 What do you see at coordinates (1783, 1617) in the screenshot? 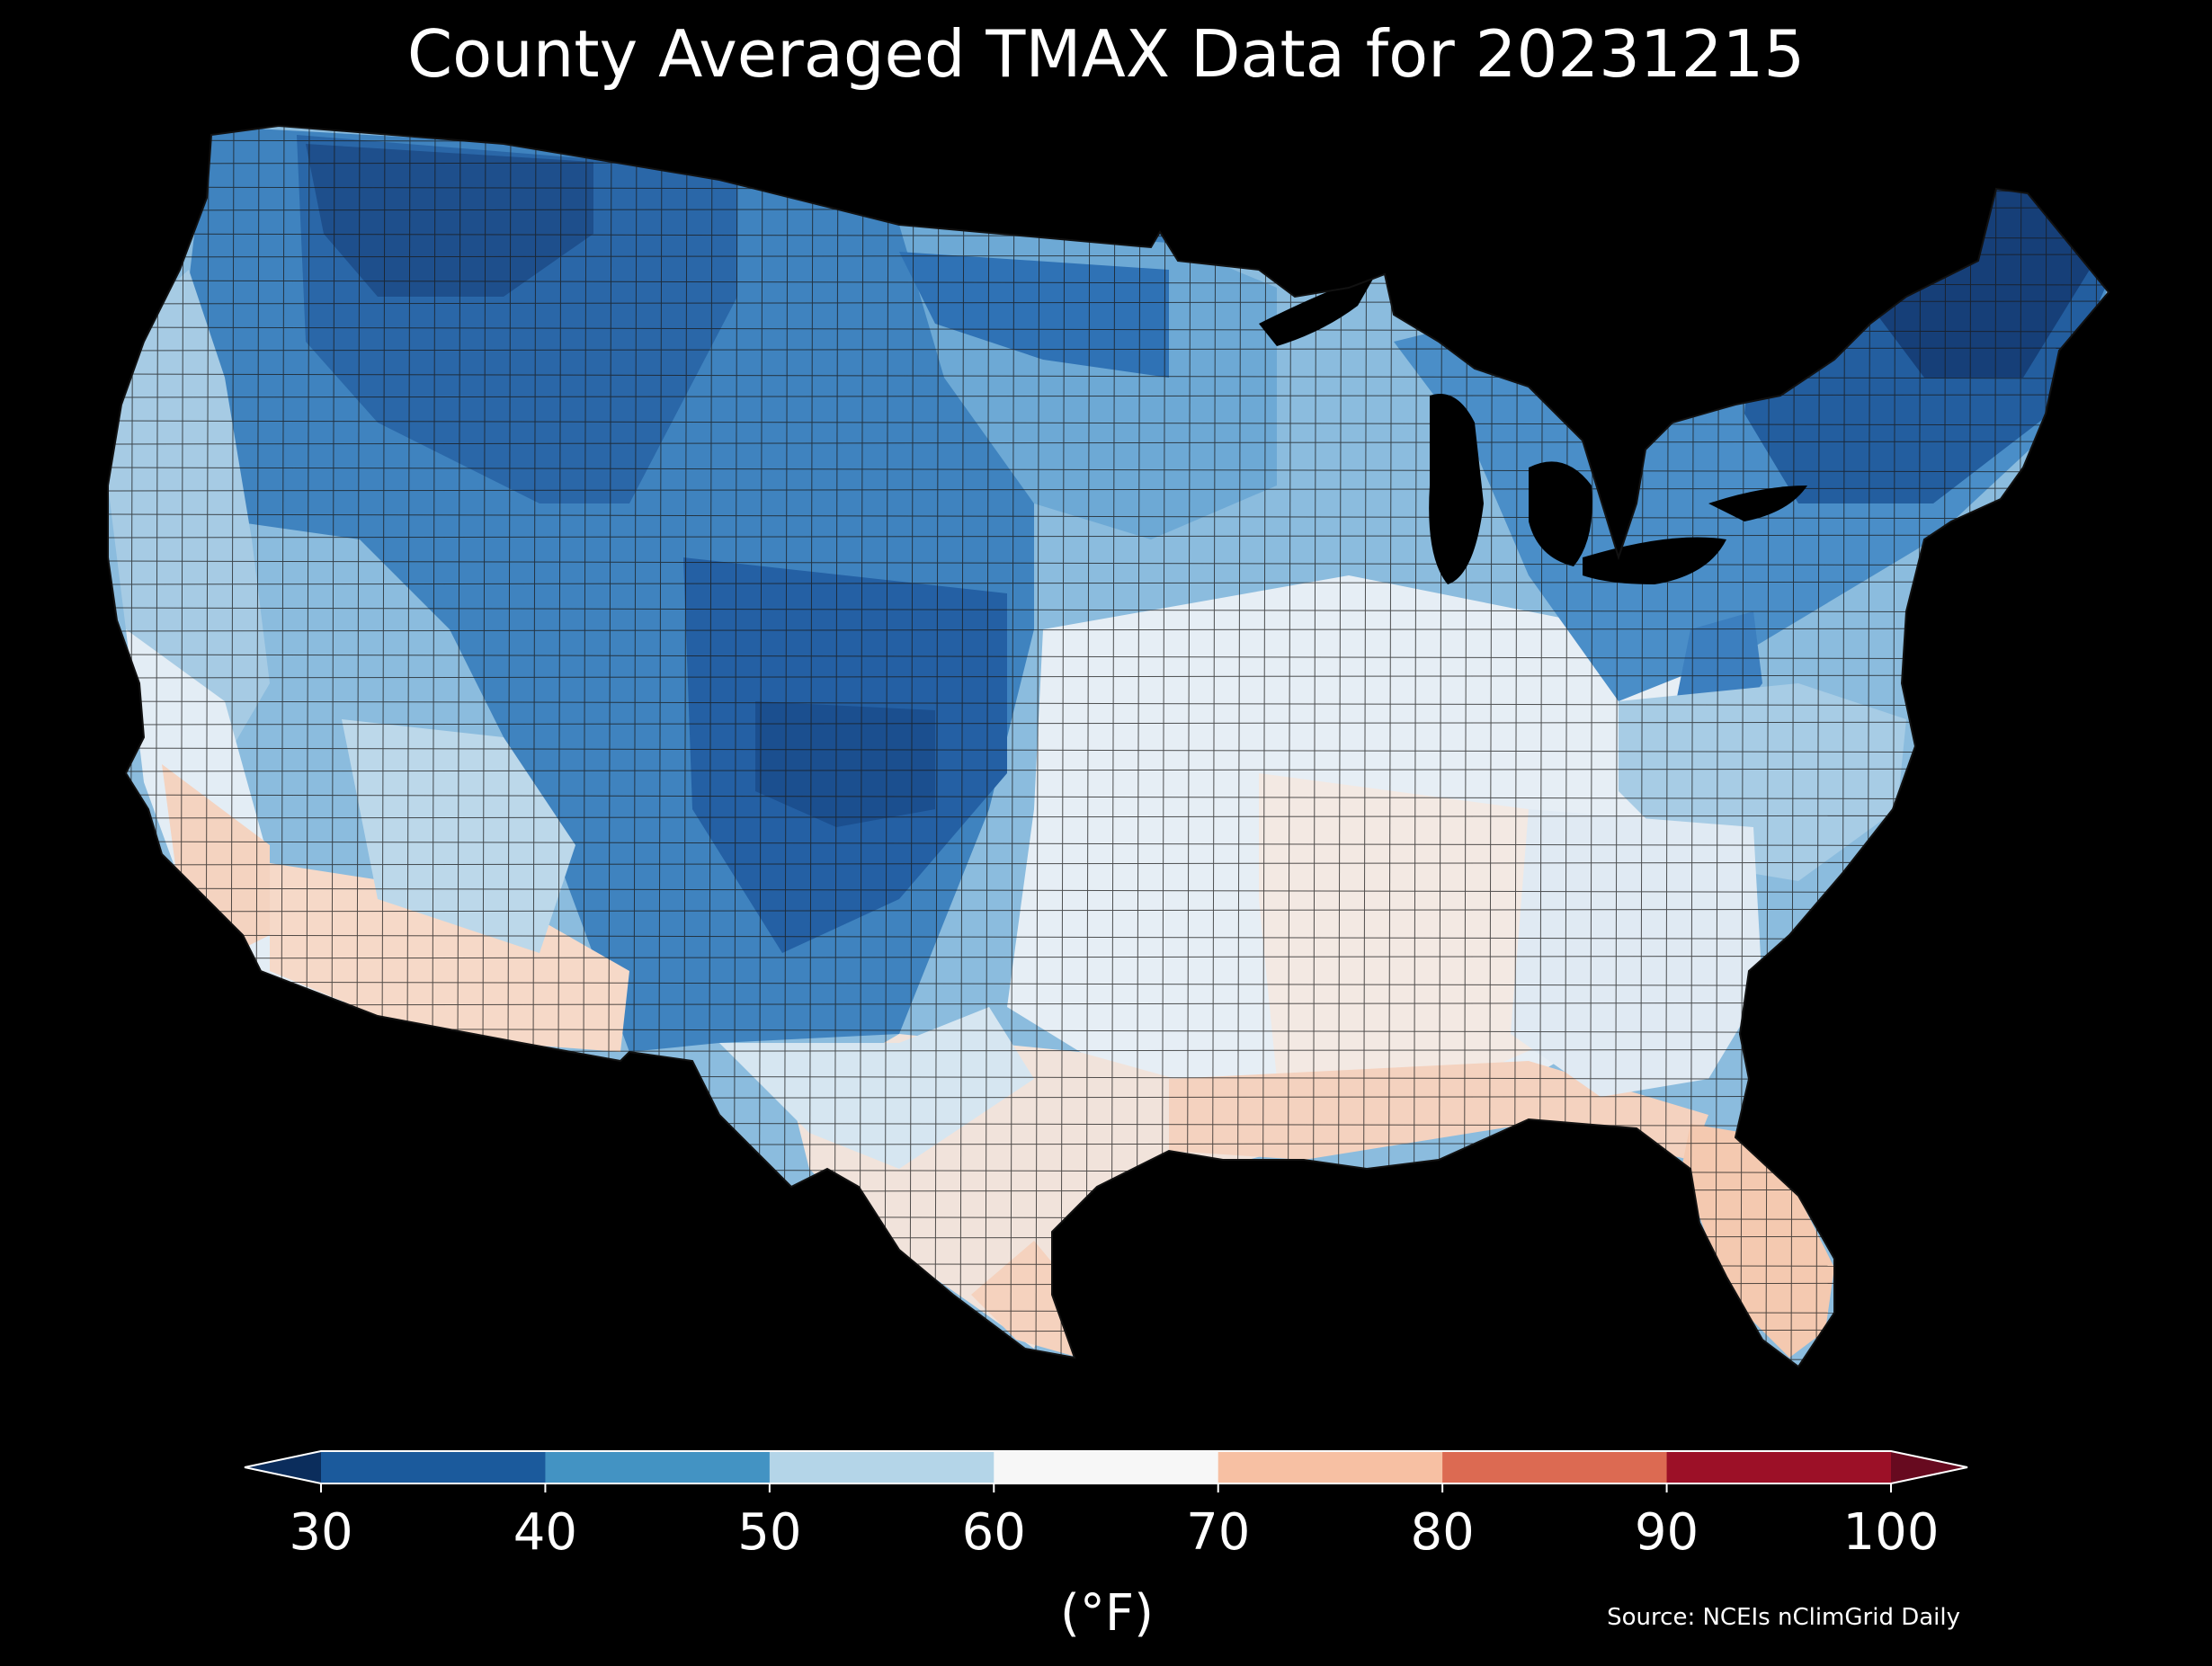
I see `source-credit: Source: NCEIs nClimGrid Daily` at bounding box center [1783, 1617].